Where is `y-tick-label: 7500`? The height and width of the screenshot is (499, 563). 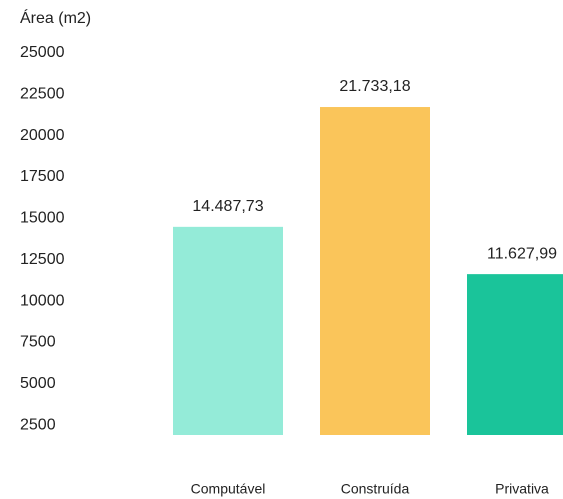
y-tick-label: 7500 is located at coordinates (38, 342).